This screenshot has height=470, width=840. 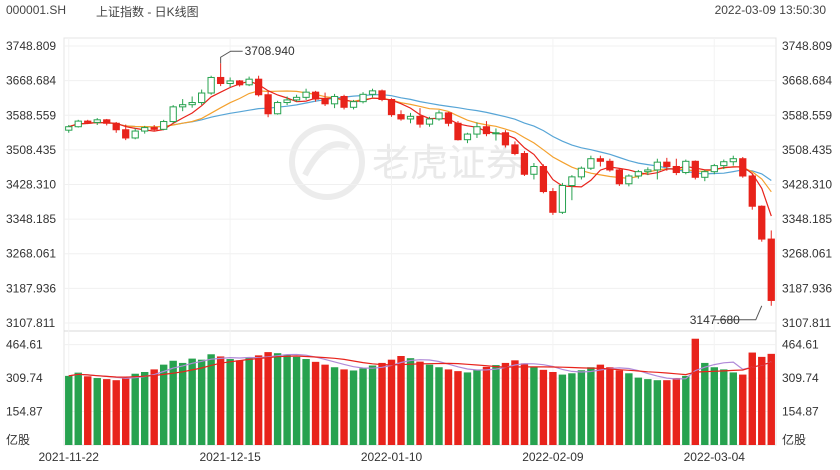 I want to click on low-annotation-line, so click(x=738, y=313).